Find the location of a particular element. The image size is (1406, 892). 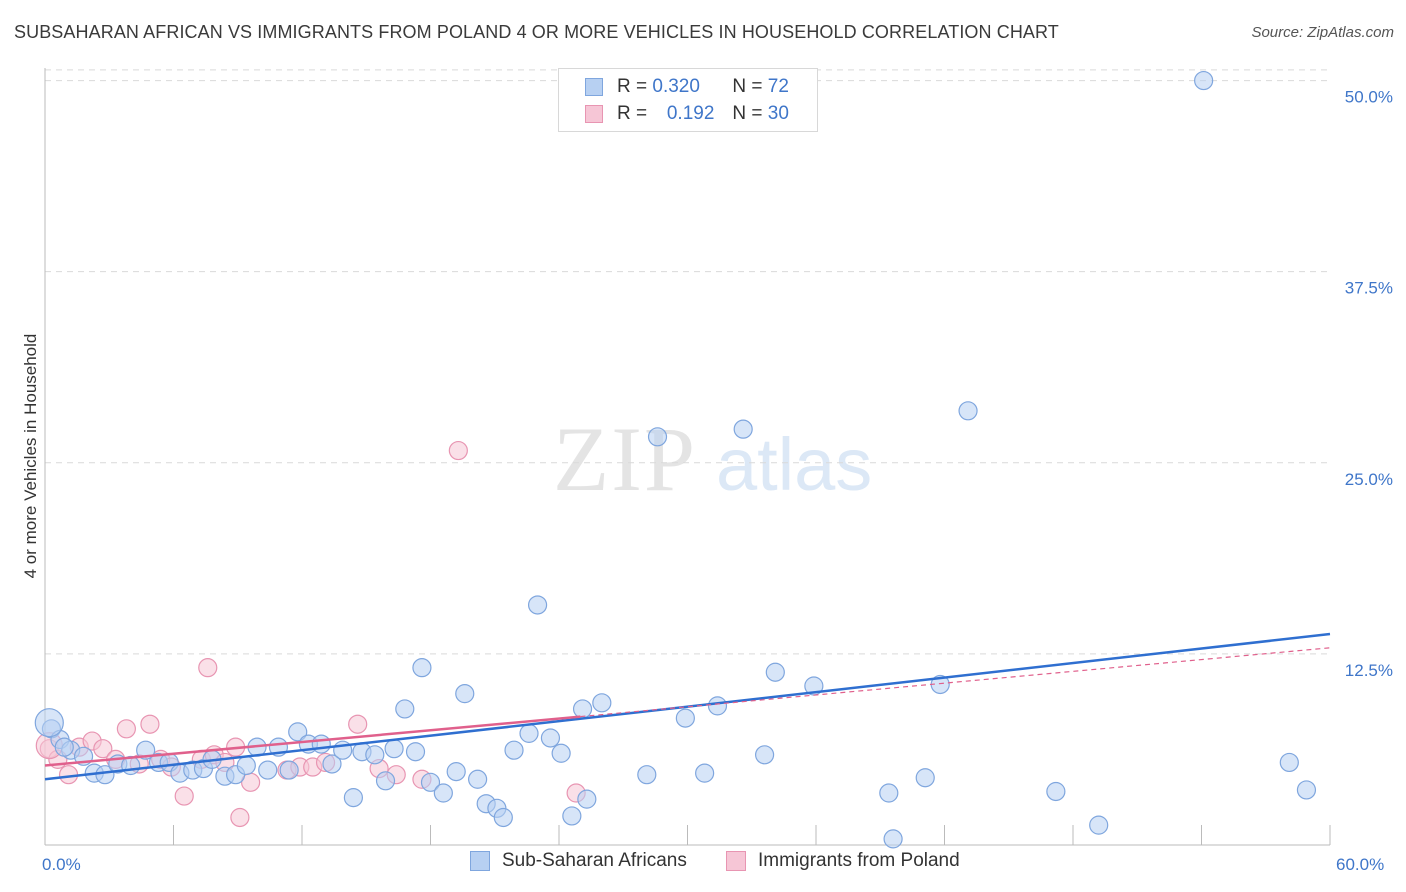

trend-line-poland is located at coordinates (312, 741).